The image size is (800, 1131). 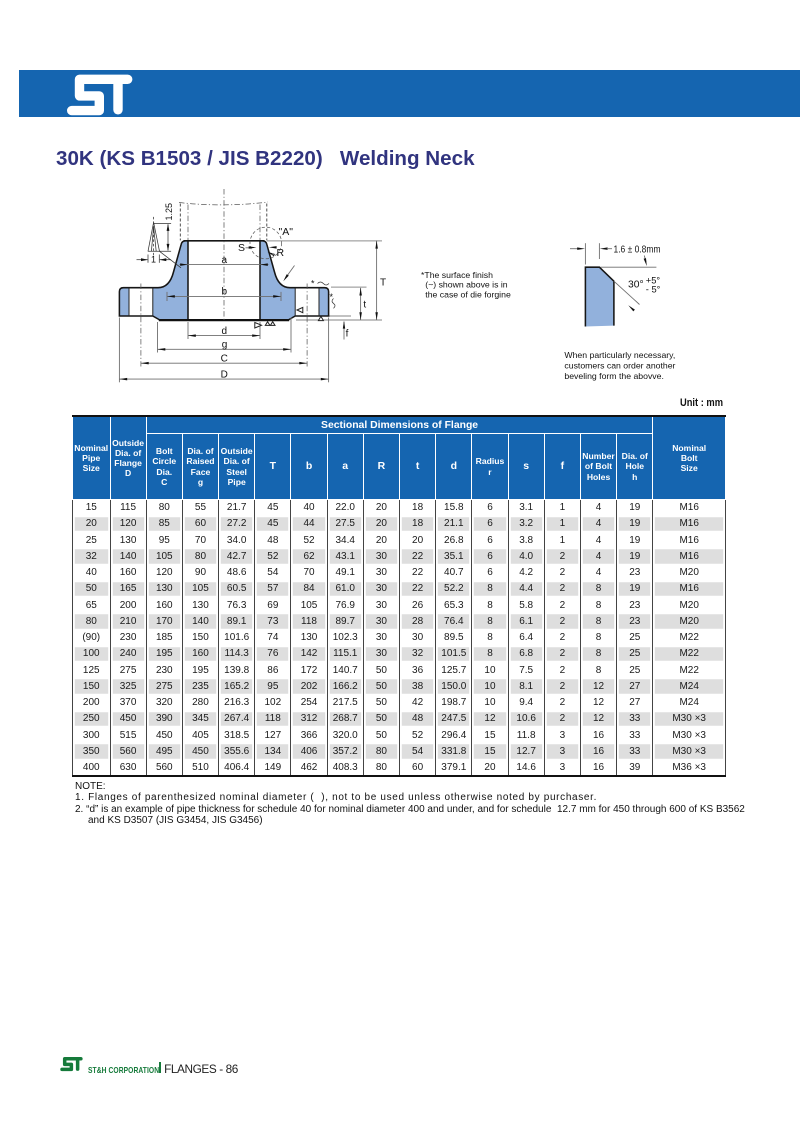 I want to click on svg-text: 1.6 ± 0.8mm, so click(x=637, y=249).